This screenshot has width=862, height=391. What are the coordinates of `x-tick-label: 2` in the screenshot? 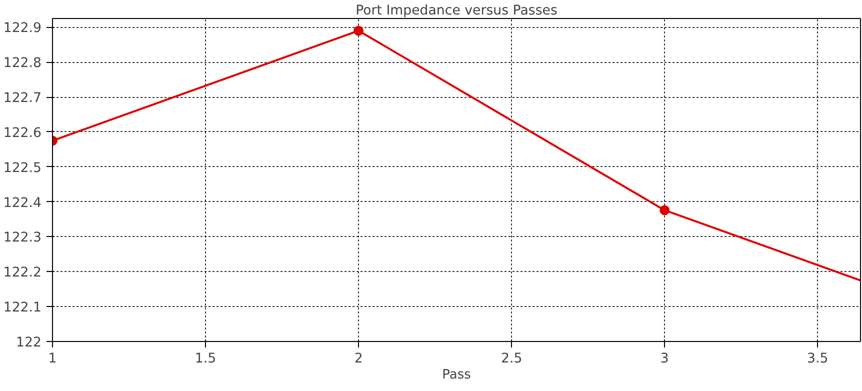 It's located at (358, 359).